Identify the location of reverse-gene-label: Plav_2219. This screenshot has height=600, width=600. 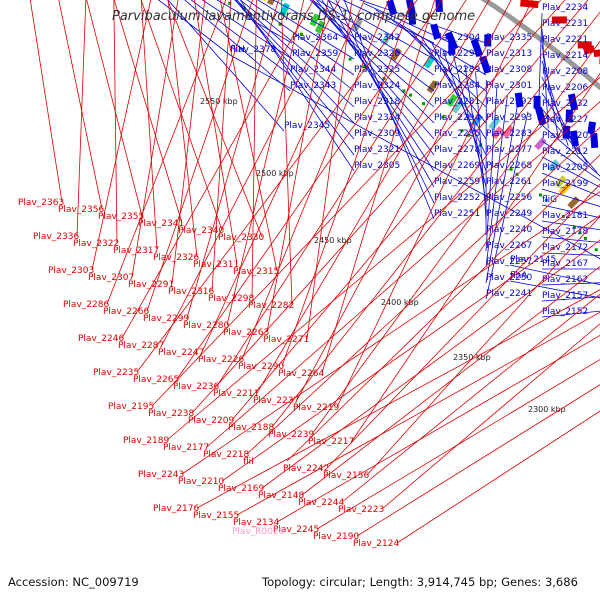
(316, 408).